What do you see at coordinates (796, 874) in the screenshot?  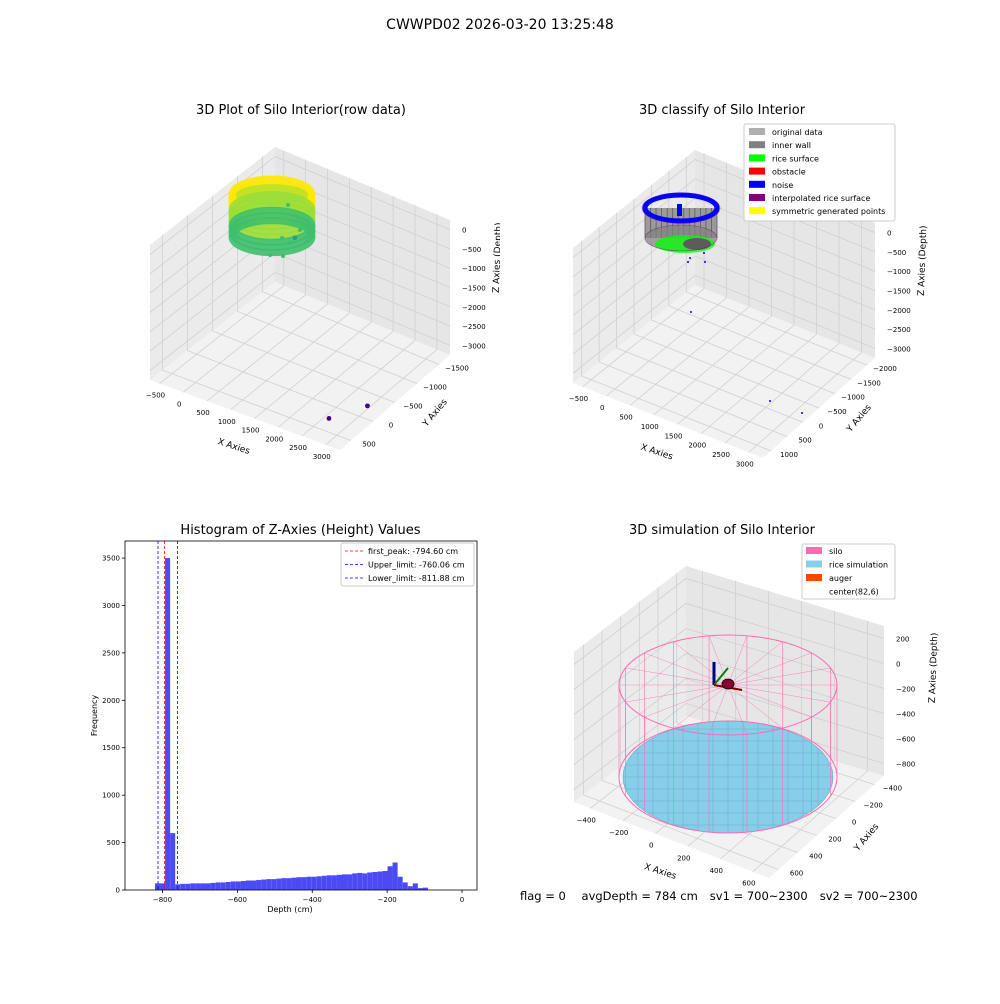 I see `sim-y-tick: 600` at bounding box center [796, 874].